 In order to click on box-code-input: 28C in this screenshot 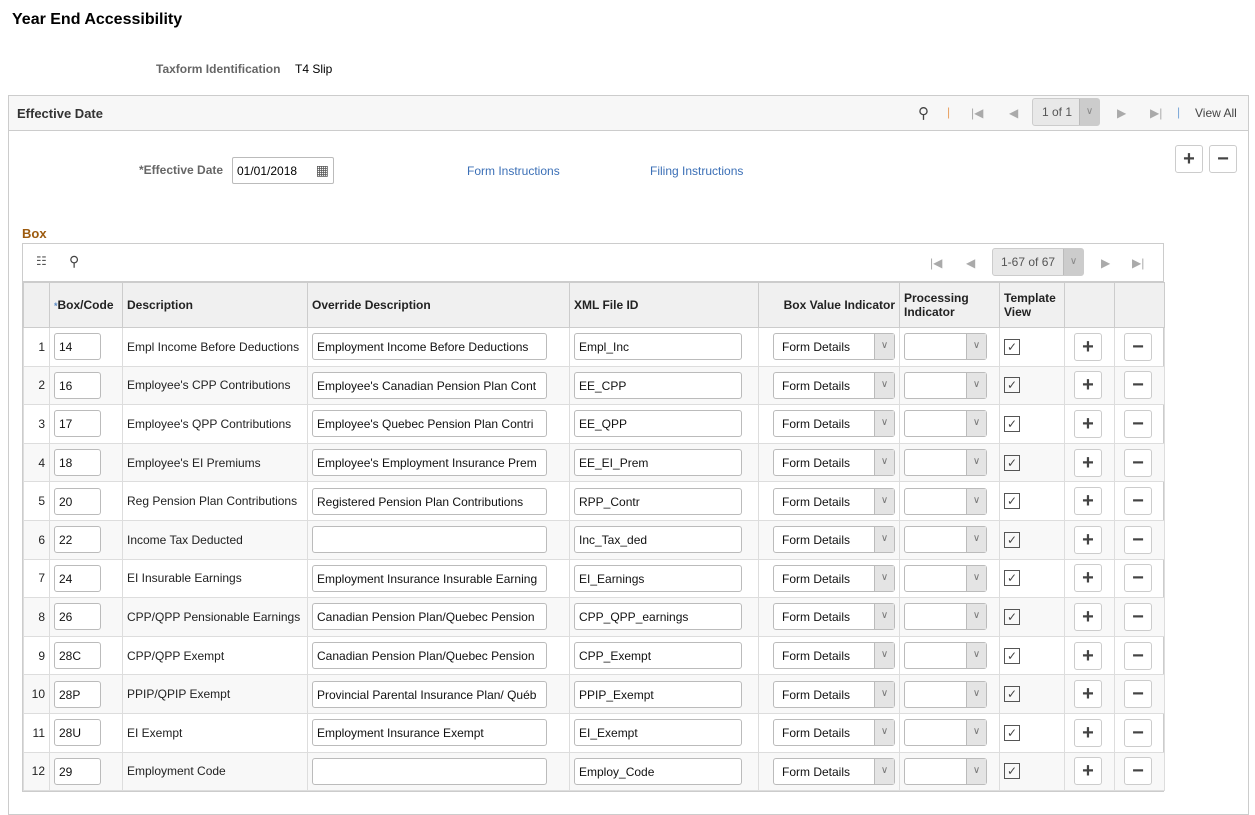, I will do `click(77, 656)`.